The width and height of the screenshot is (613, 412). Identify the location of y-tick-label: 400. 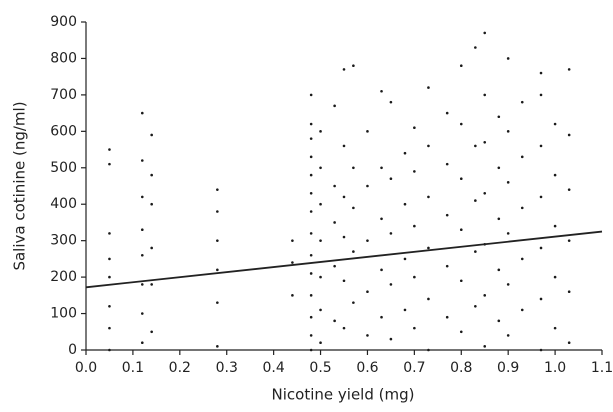
(63, 204).